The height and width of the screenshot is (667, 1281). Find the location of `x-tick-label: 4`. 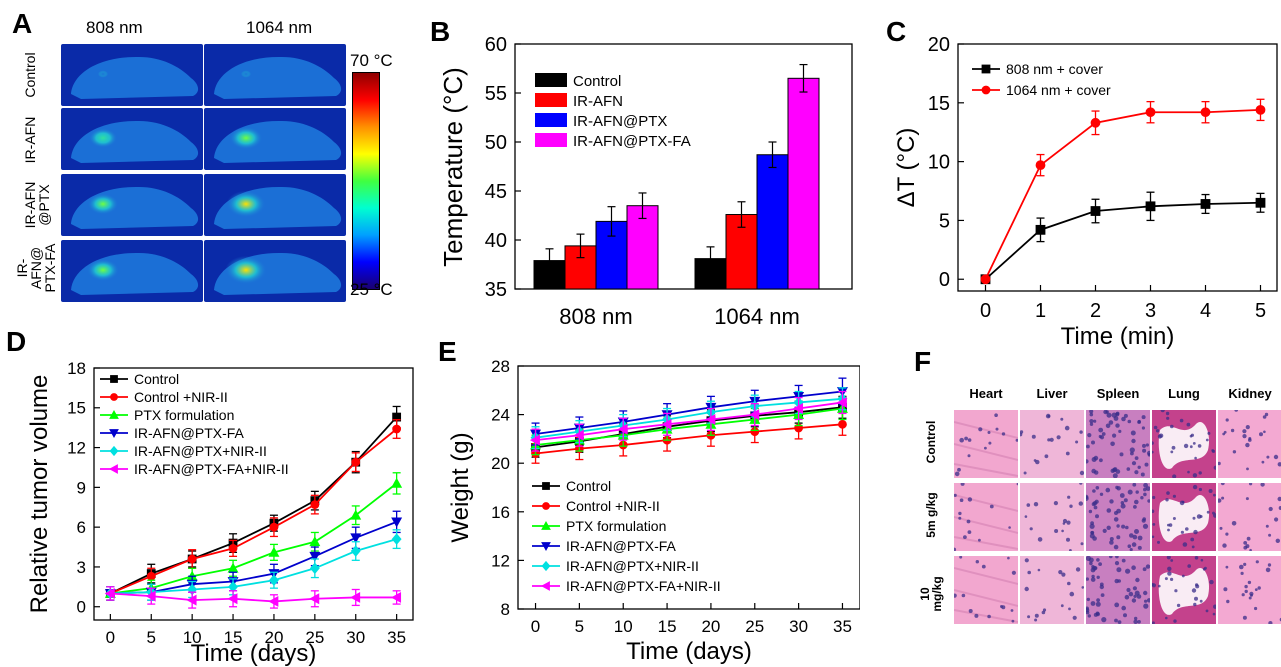

x-tick-label: 4 is located at coordinates (1205, 311).